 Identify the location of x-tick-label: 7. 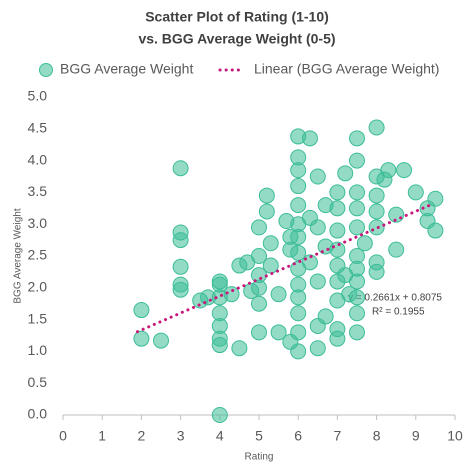
(338, 436).